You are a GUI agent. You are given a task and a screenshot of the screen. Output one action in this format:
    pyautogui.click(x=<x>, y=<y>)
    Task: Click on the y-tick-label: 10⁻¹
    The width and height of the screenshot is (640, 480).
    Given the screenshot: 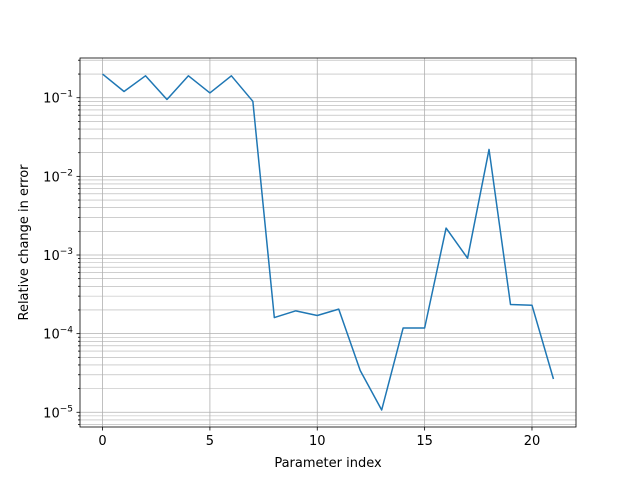 What is the action you would take?
    pyautogui.click(x=58, y=98)
    